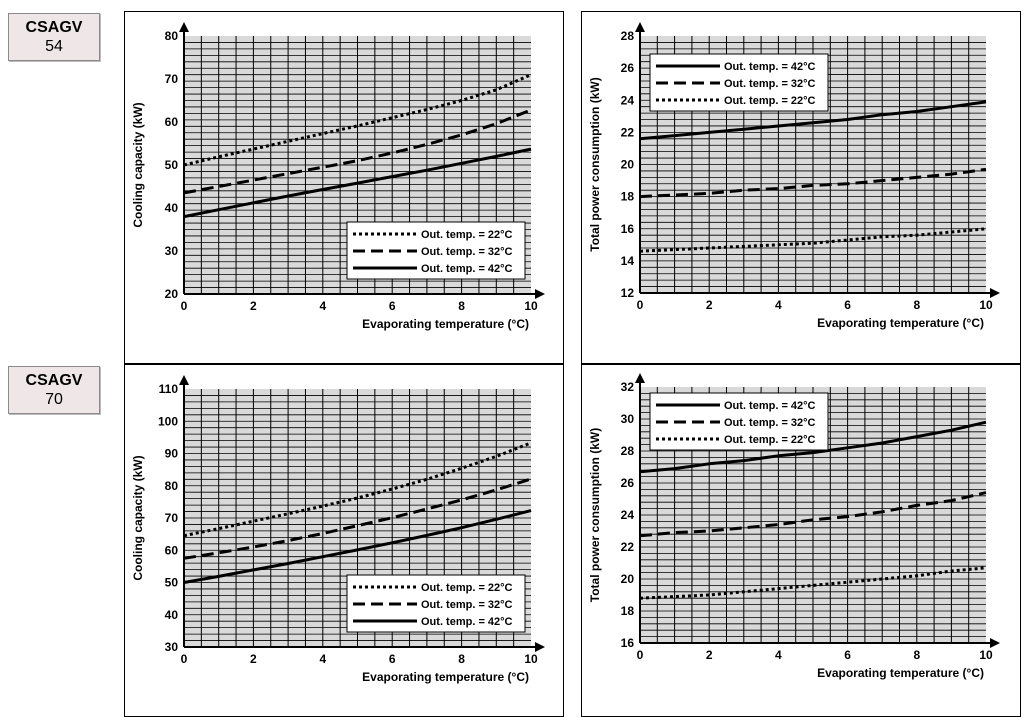  I want to click on model-label-54: CSAGV 54, so click(54, 37).